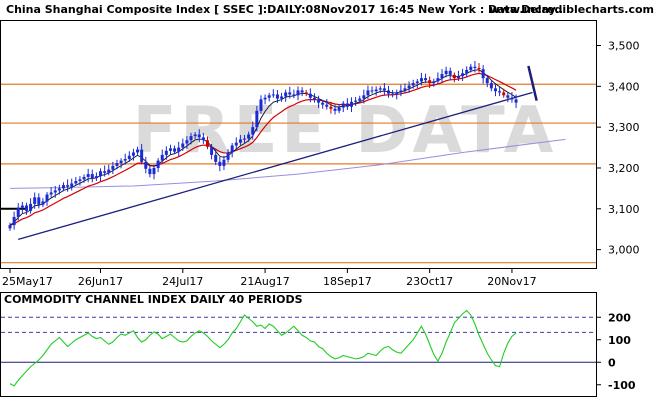 Image resolution: width=660 pixels, height=400 pixels. Describe the element at coordinates (619, 340) in the screenshot. I see `cci-y-tick-label: 100` at that location.